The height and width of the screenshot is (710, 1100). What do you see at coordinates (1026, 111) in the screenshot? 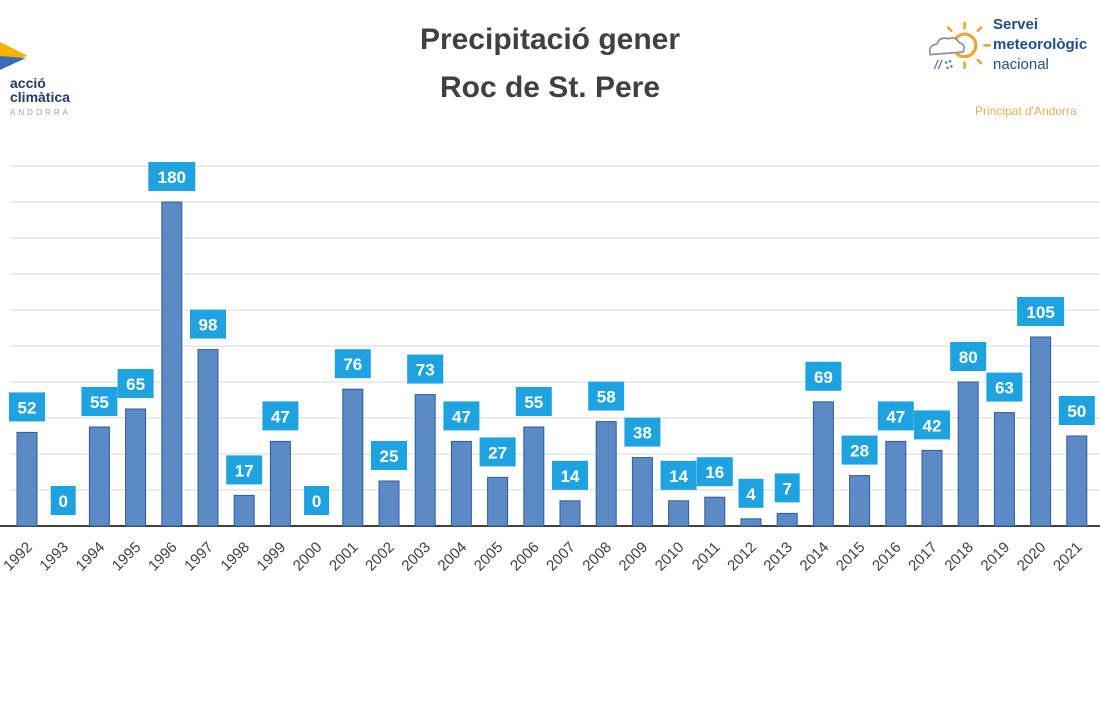
I see `logo-right-line4: Principat d'Andorra` at bounding box center [1026, 111].